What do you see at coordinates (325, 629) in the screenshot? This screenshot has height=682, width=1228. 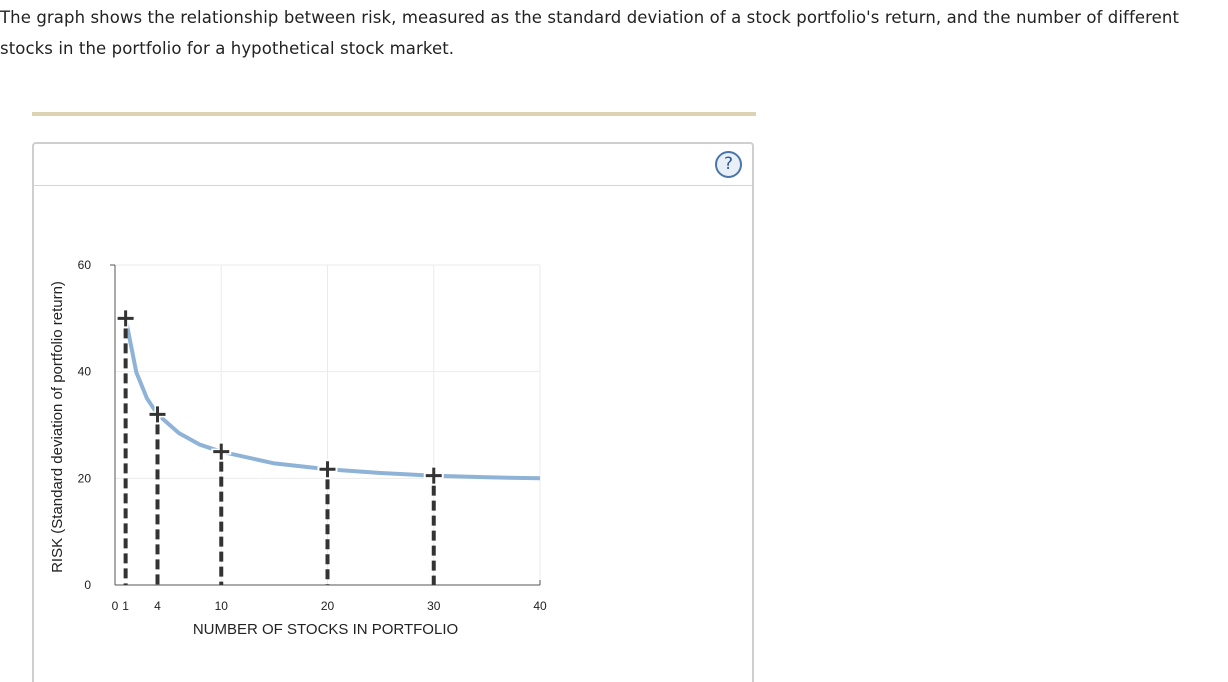 I see `x-axis-title: NUMBER OF STOCKS IN PORTFOLIO` at bounding box center [325, 629].